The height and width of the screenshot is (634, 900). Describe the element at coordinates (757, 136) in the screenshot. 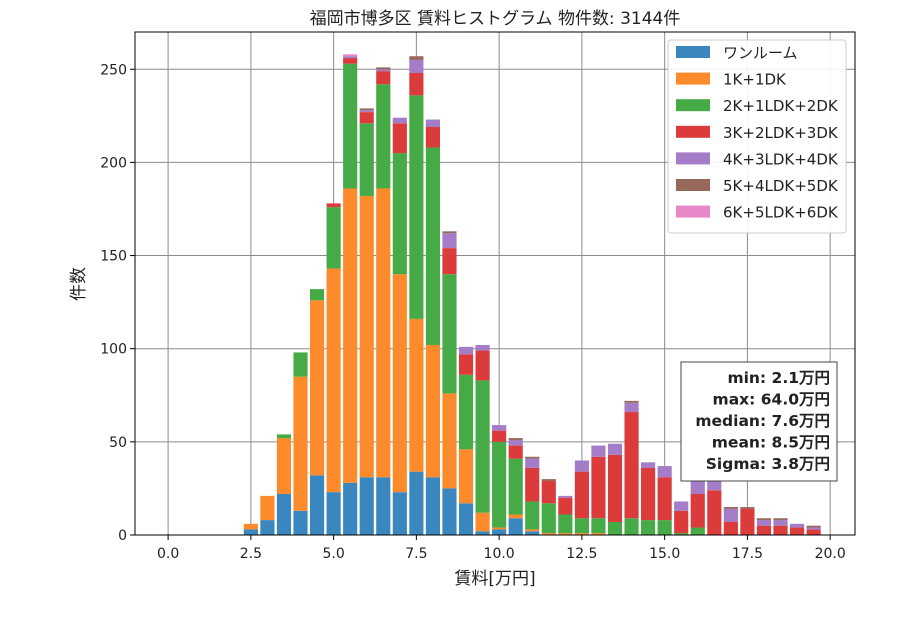

I see `legend-box` at that location.